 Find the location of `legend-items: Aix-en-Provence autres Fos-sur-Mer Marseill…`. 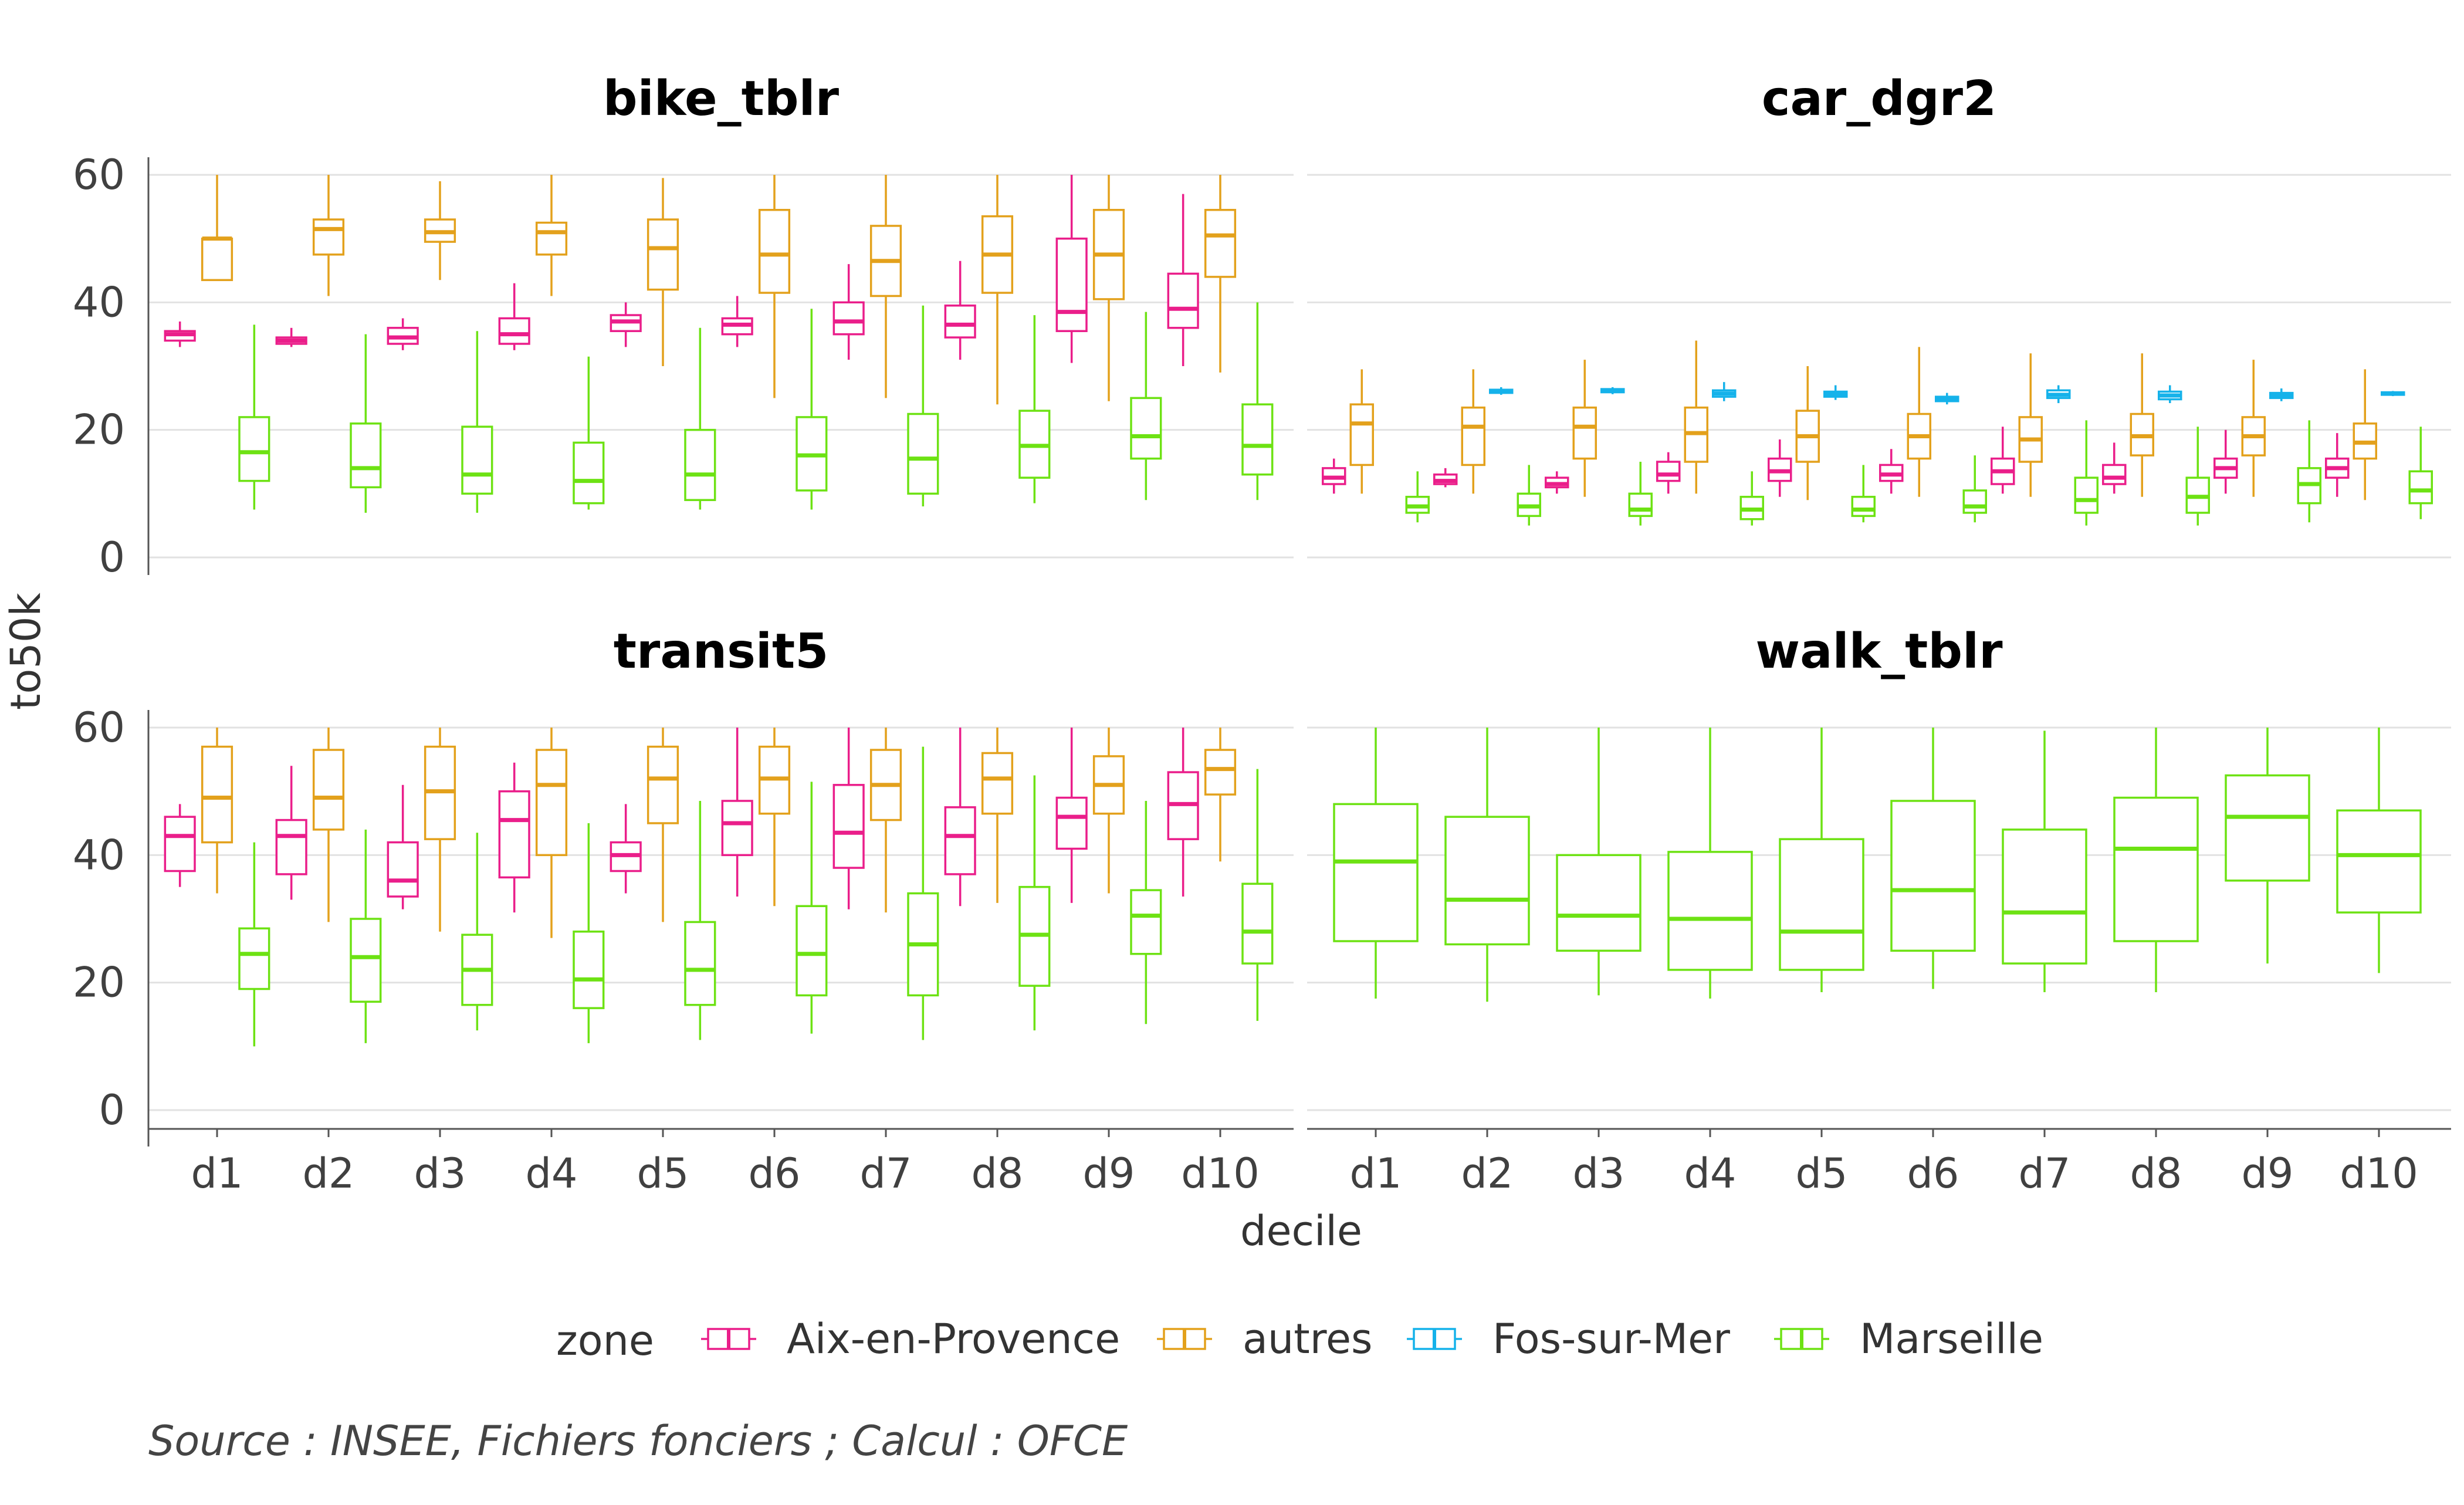

legend-items: Aix-en-Provence autres Fos-sur-Mer Marseill… is located at coordinates (1372, 1339).